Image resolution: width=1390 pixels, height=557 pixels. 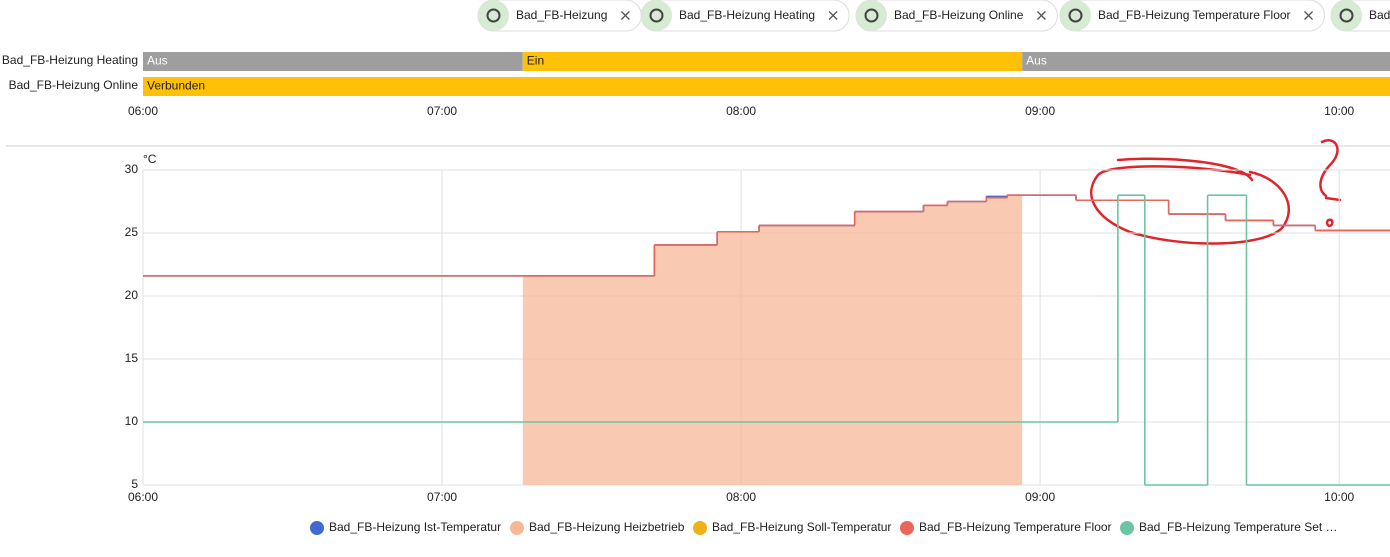 I want to click on entity-chip: Bad_FB-Heizung Online, so click(x=956, y=16).